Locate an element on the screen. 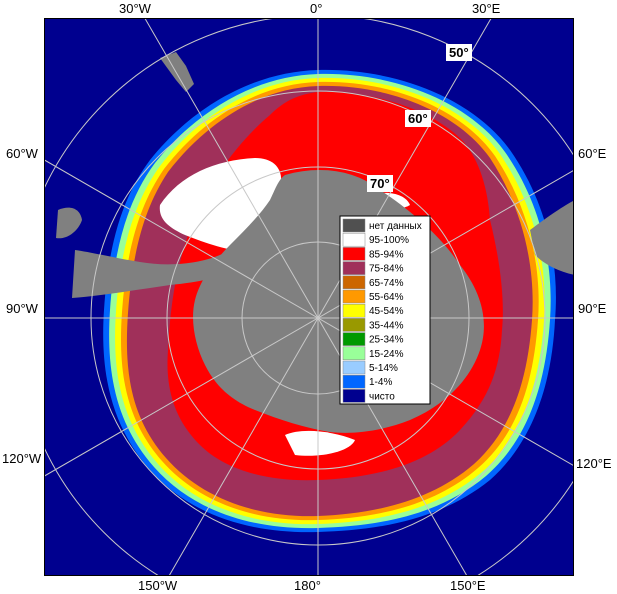 Image resolution: width=617 pixels, height=594 pixels. legend-label-9: 15-24% is located at coordinates (386, 354).